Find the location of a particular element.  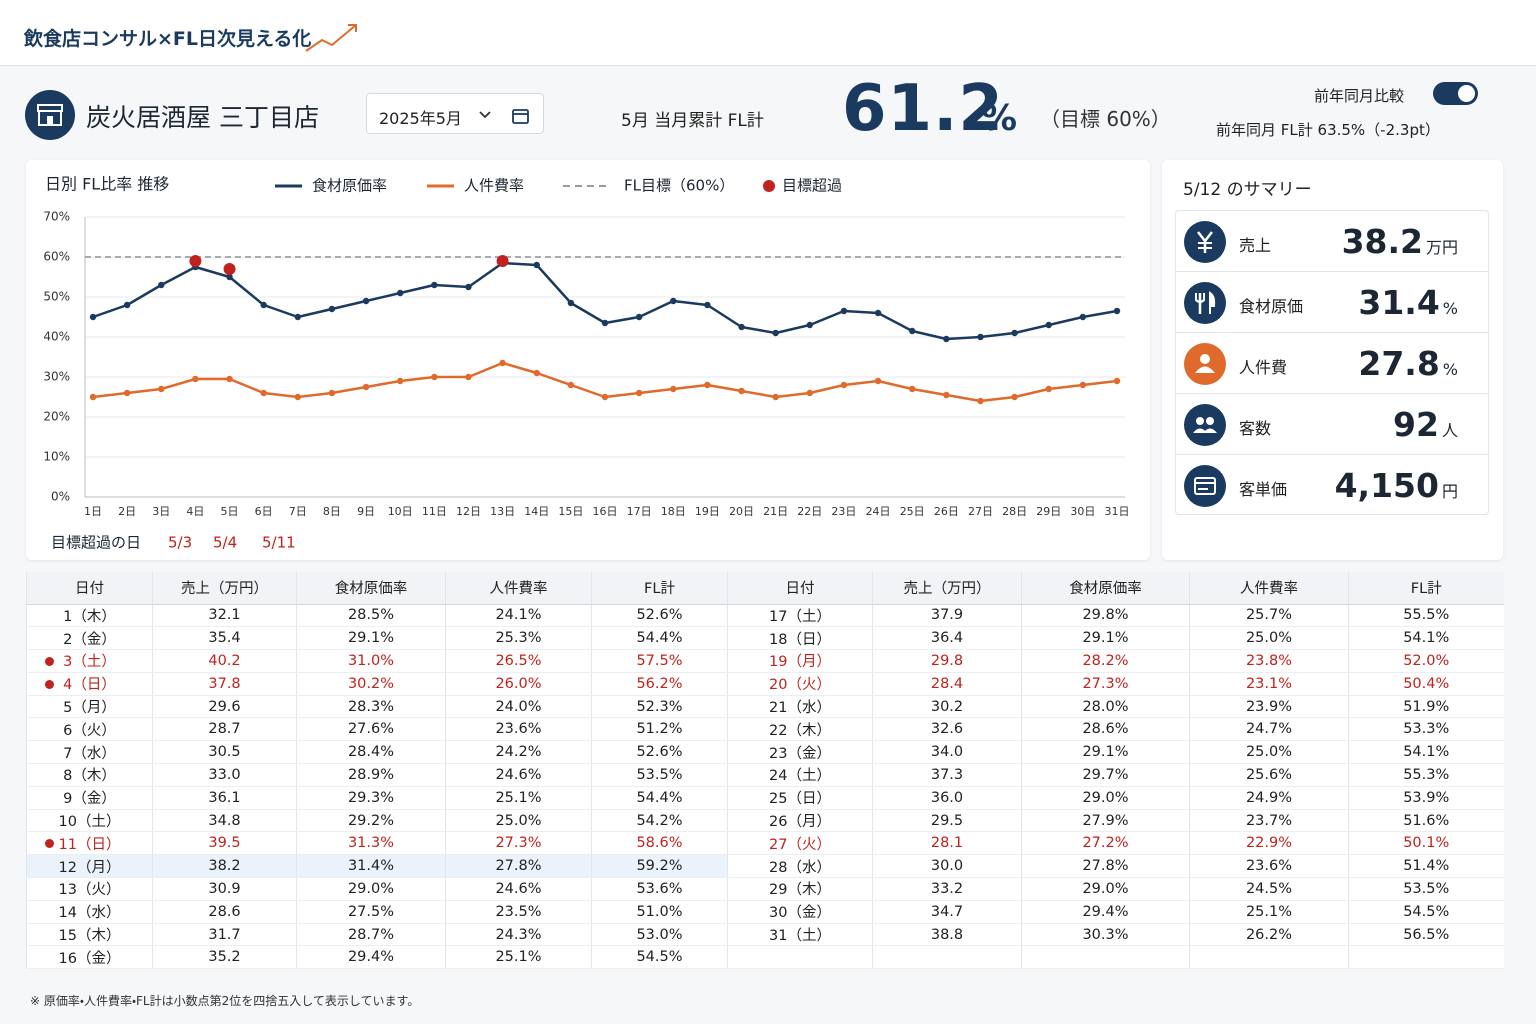

table-cell: 35.4 is located at coordinates (224, 638).